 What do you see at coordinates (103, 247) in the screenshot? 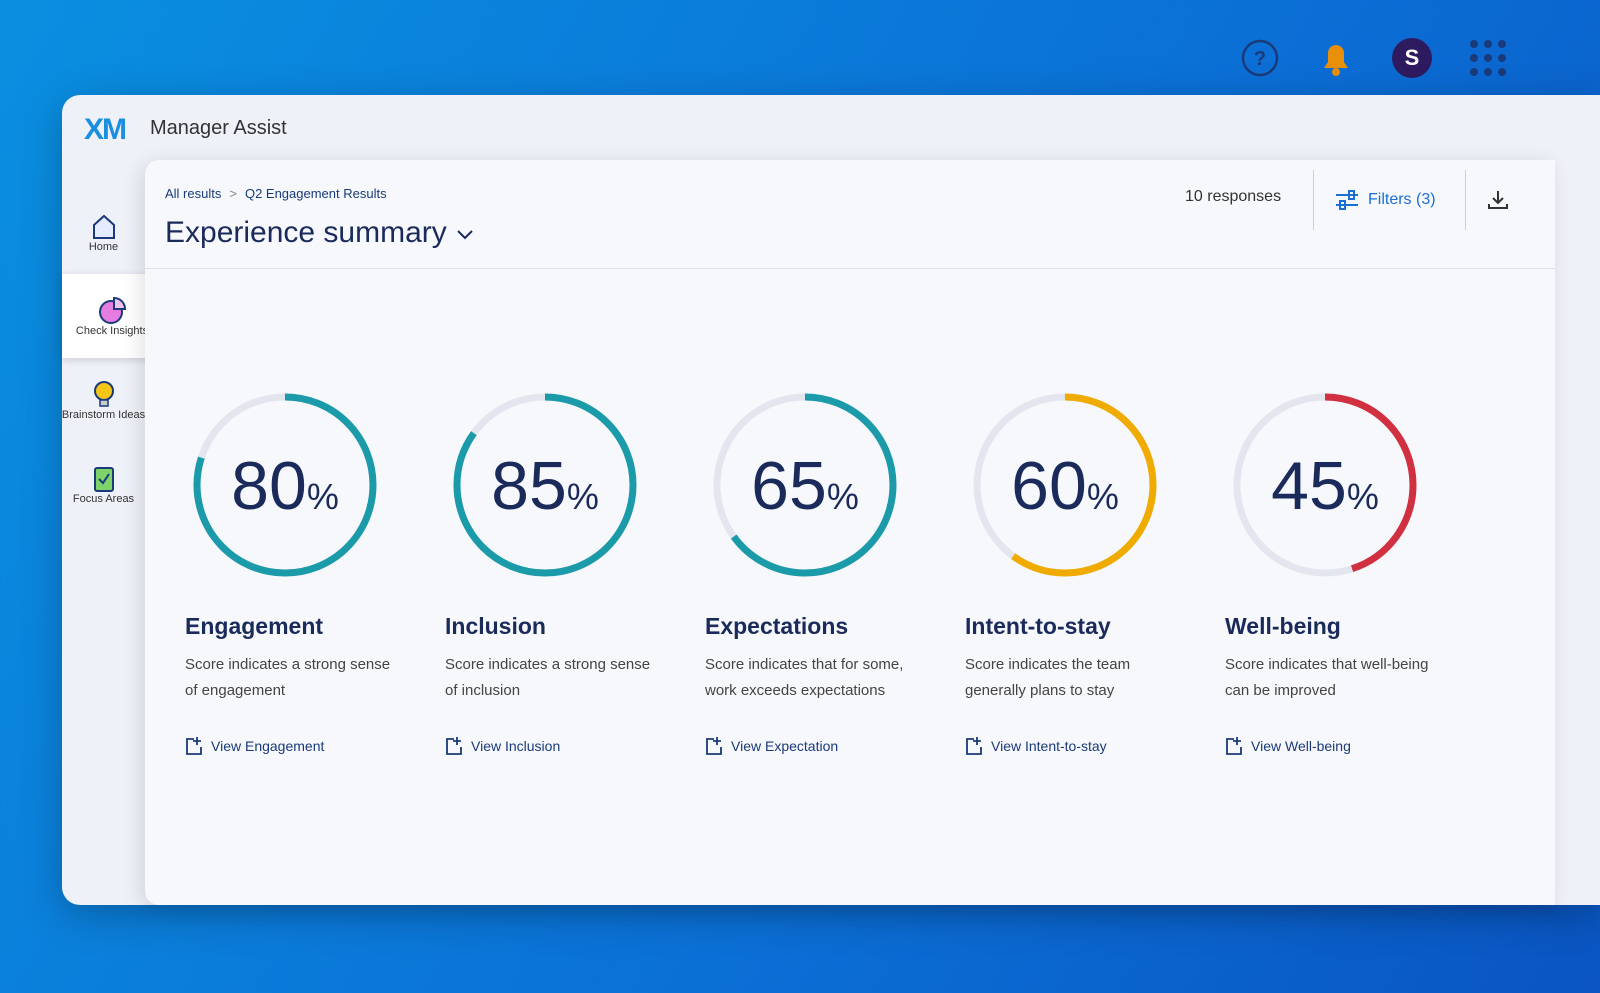
I see `nav-label: Home` at bounding box center [103, 247].